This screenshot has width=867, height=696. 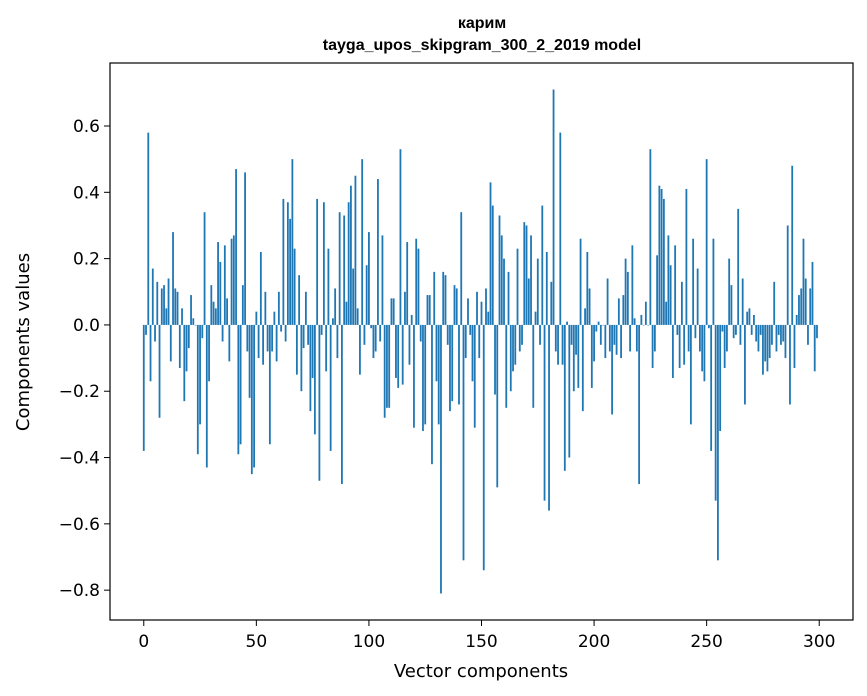 What do you see at coordinates (486, 636) in the screenshot?
I see `x-axis-ticks: 0 50 100 150 200 250 300` at bounding box center [486, 636].